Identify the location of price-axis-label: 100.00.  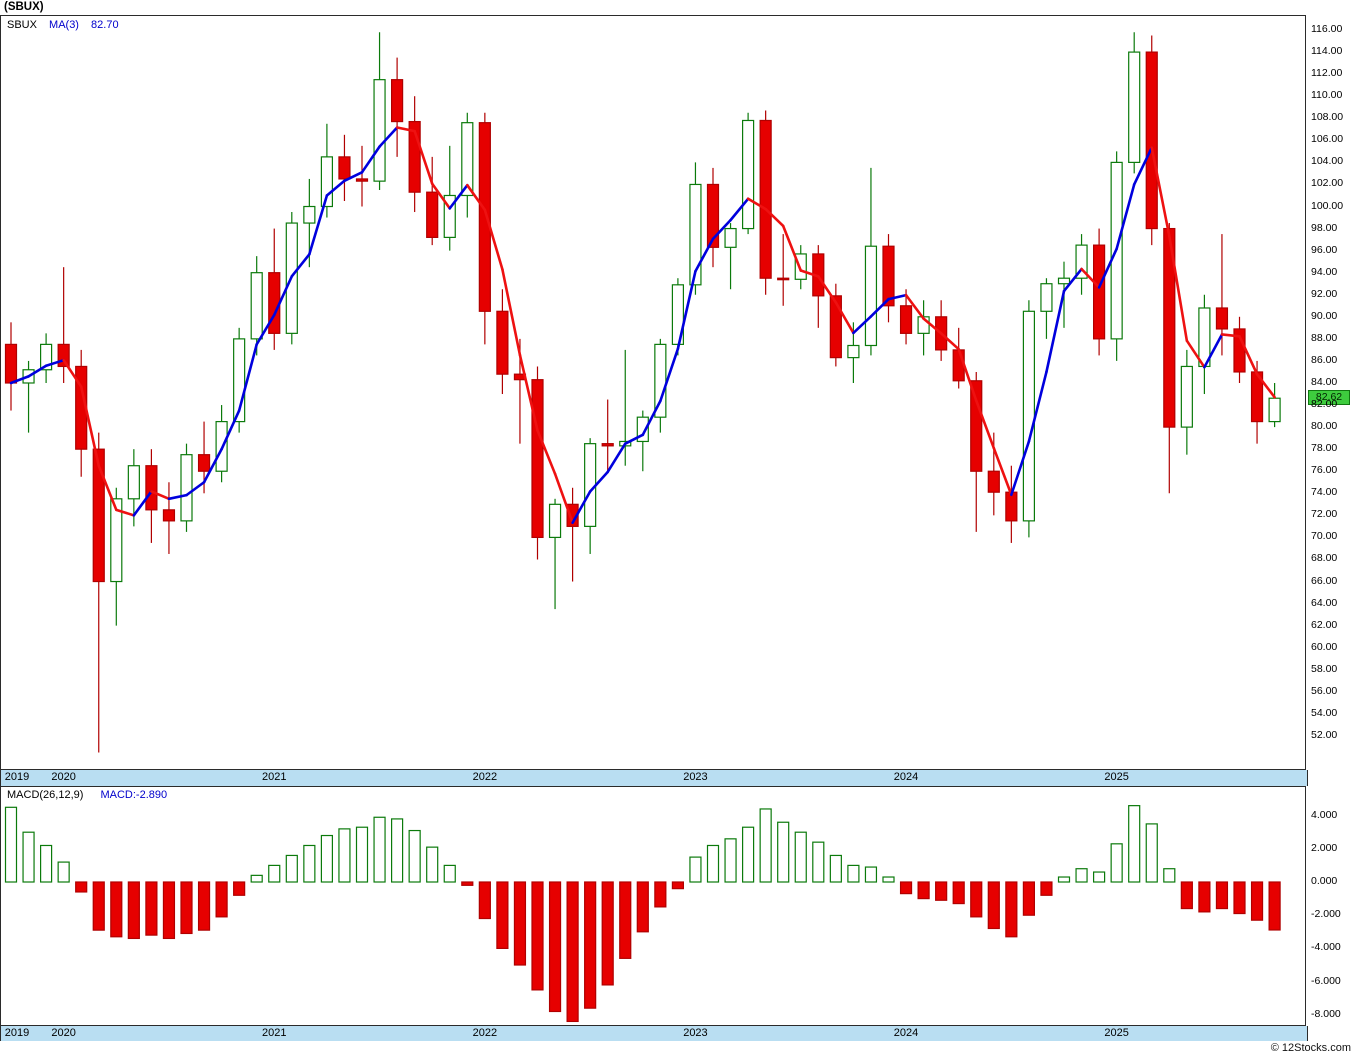
(1327, 205).